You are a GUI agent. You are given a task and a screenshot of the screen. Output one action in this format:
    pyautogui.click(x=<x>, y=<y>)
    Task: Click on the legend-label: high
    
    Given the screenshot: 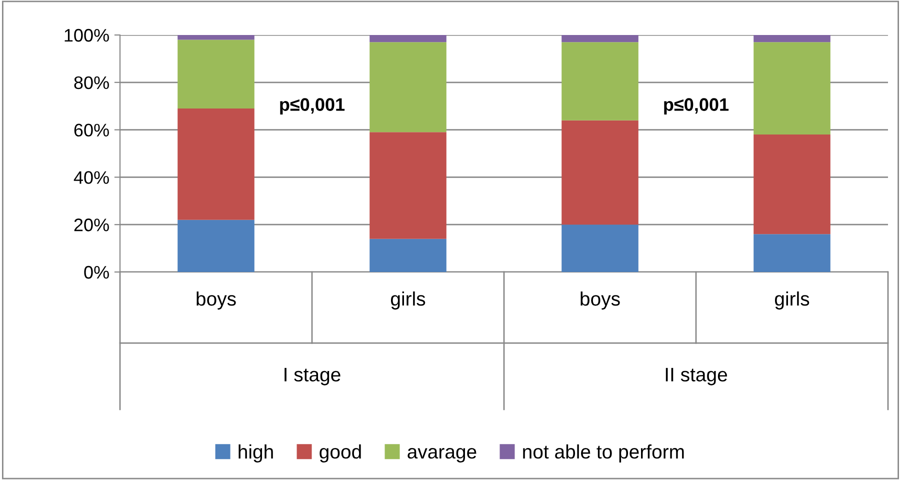 What is the action you would take?
    pyautogui.click(x=255, y=453)
    